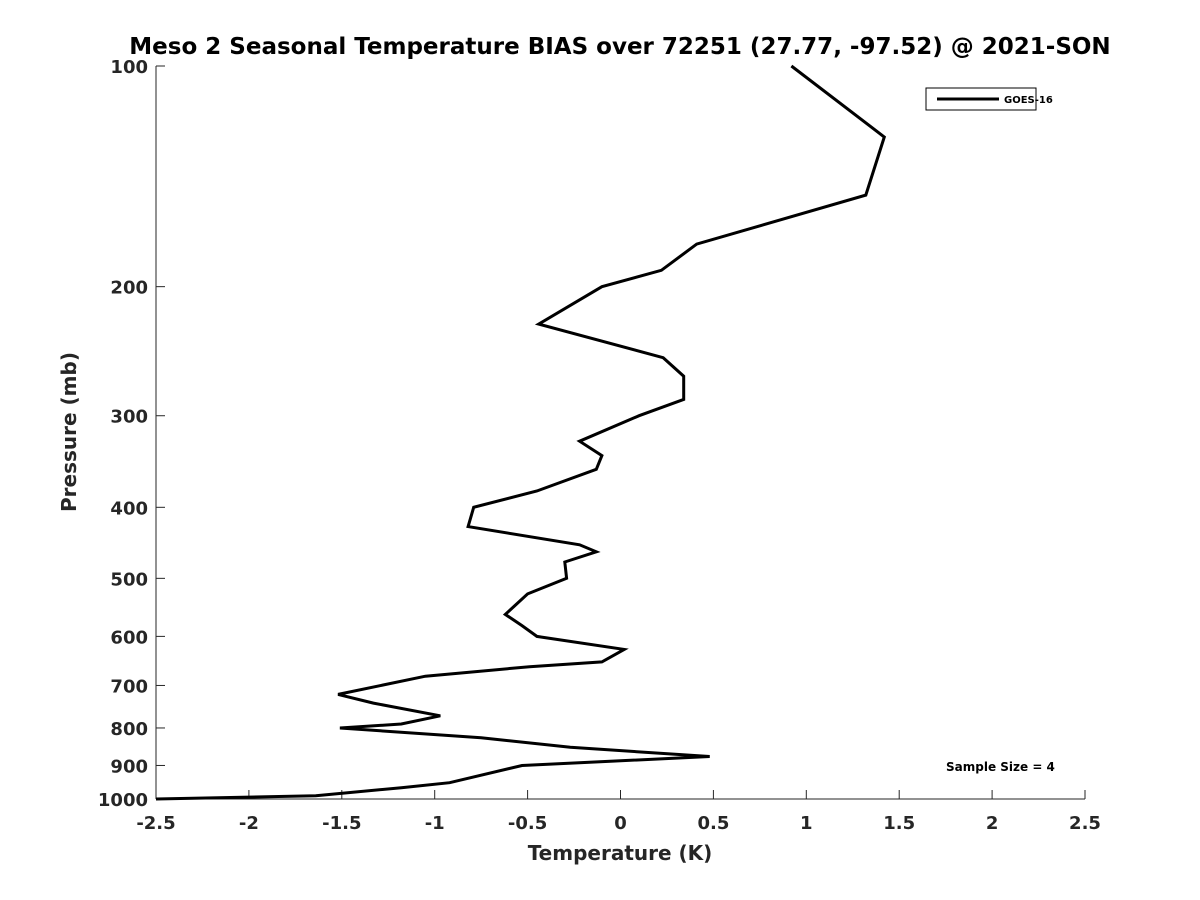 The height and width of the screenshot is (900, 1200). I want to click on y-tick-label: 1000, so click(123, 800).